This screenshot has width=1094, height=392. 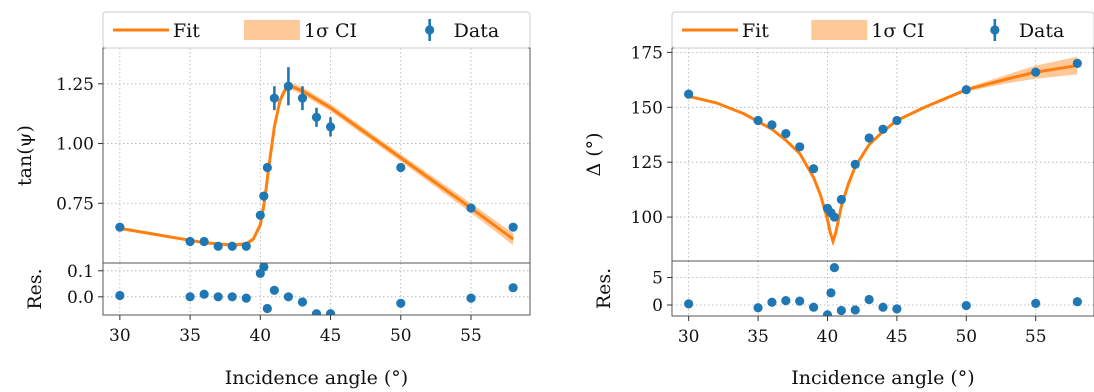 I want to click on panel2-legend: Fit 1σ CI Data, so click(x=882, y=30).